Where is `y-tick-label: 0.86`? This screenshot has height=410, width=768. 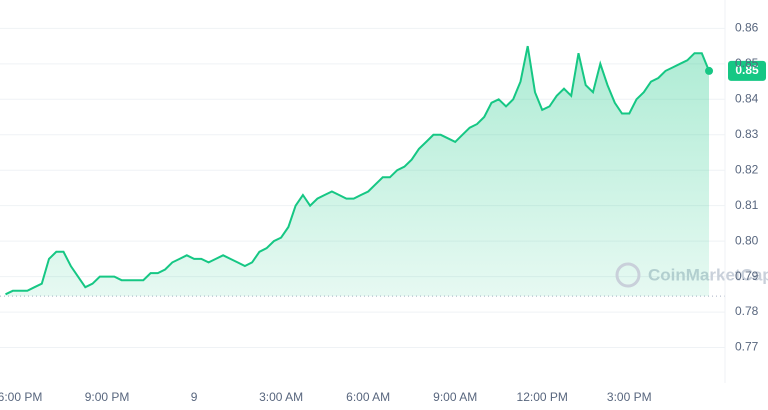
y-tick-label: 0.86 is located at coordinates (747, 28).